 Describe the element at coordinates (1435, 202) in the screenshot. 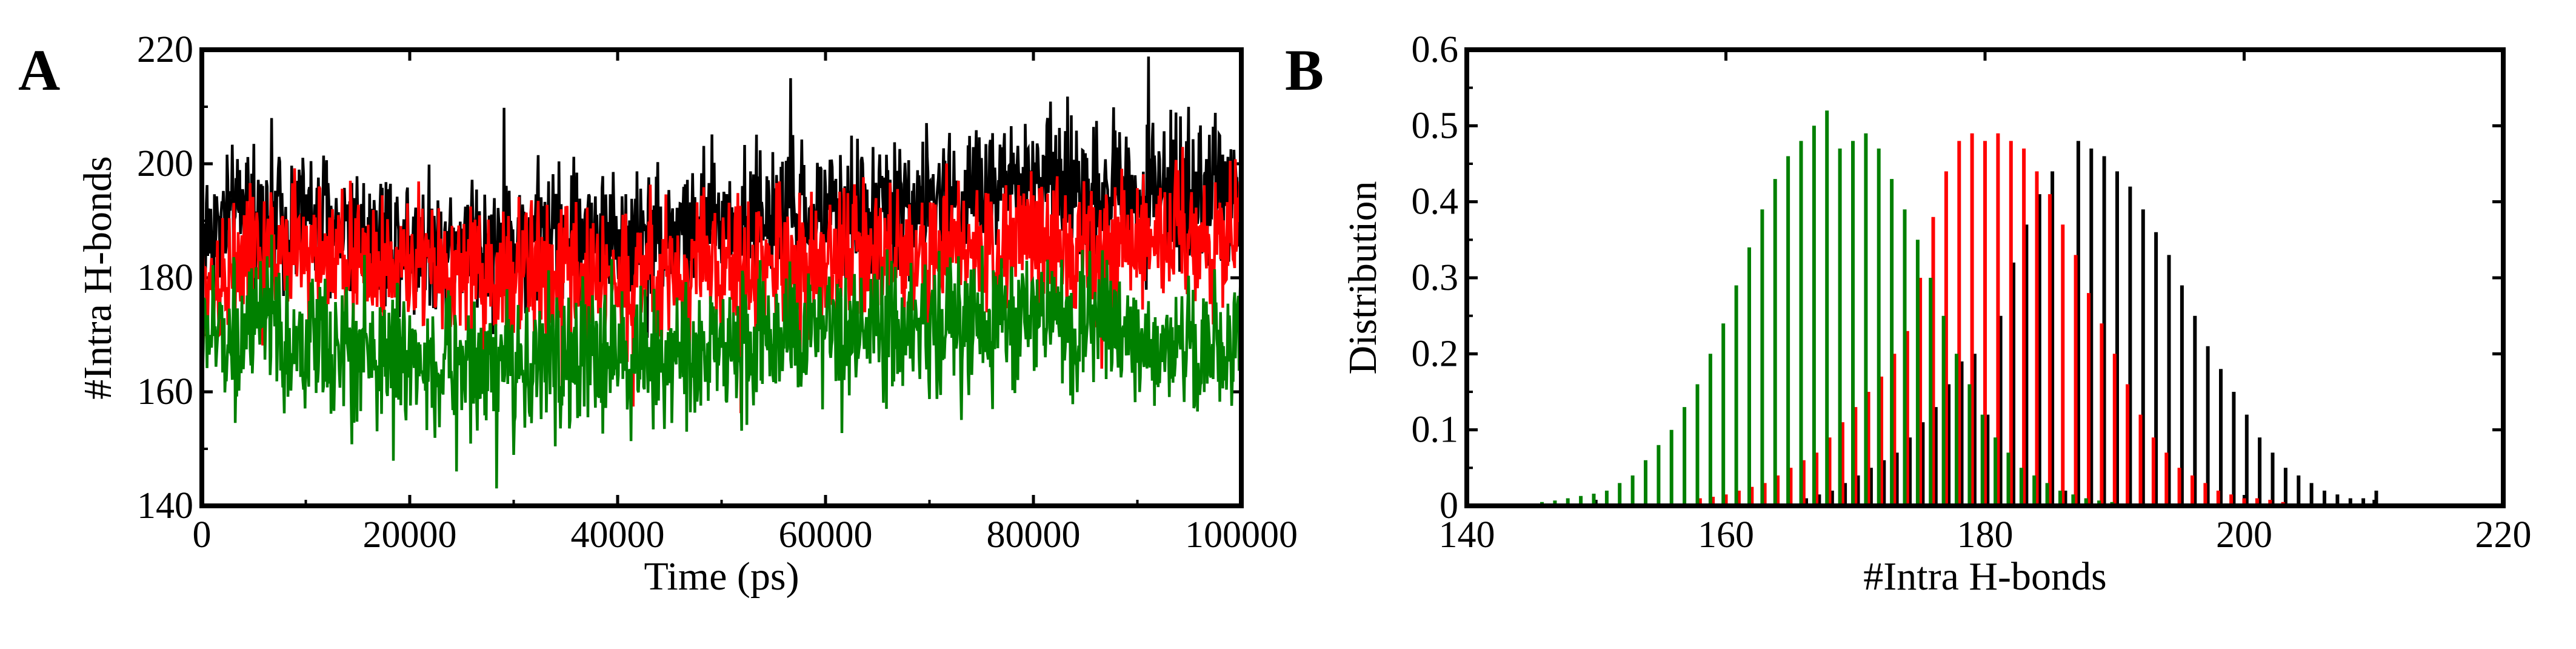

I see `y-tick-label: 0.4` at that location.